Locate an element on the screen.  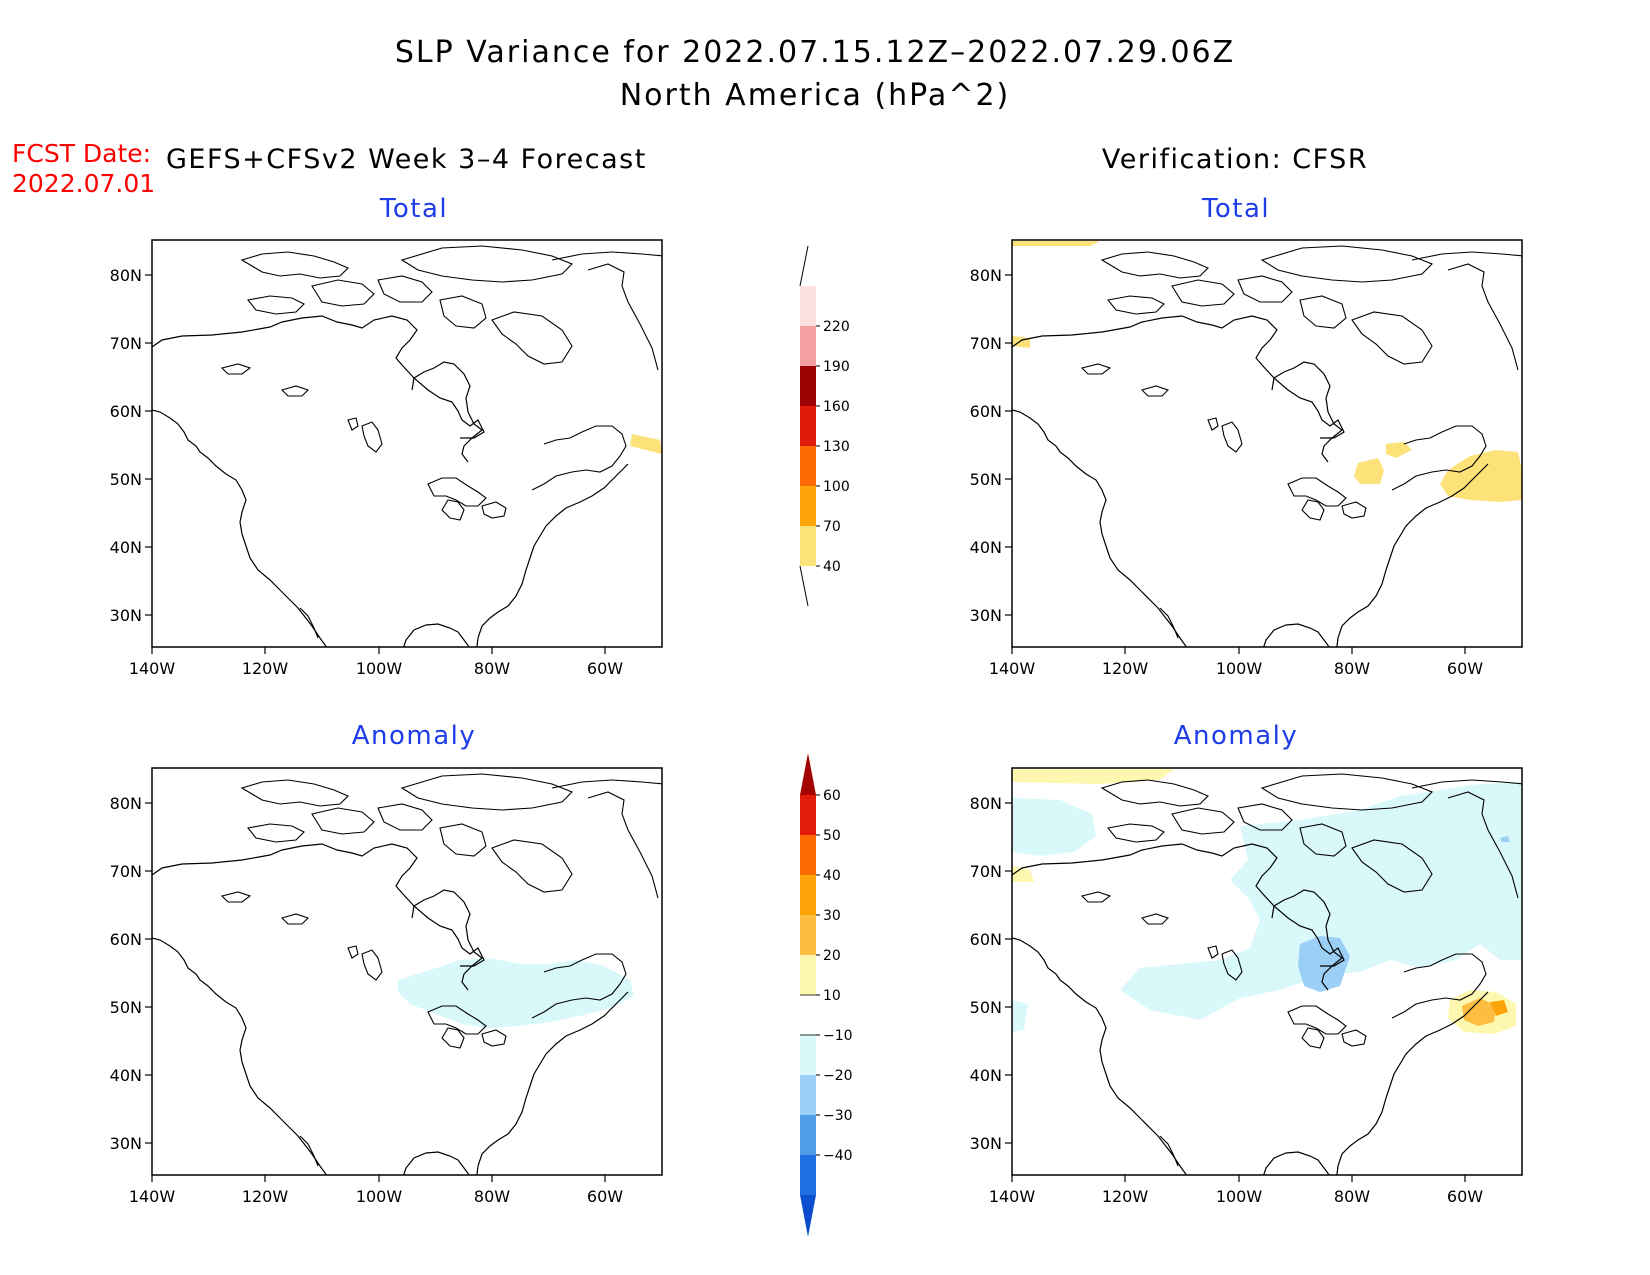
colorbar-label: 100 is located at coordinates (836, 487).